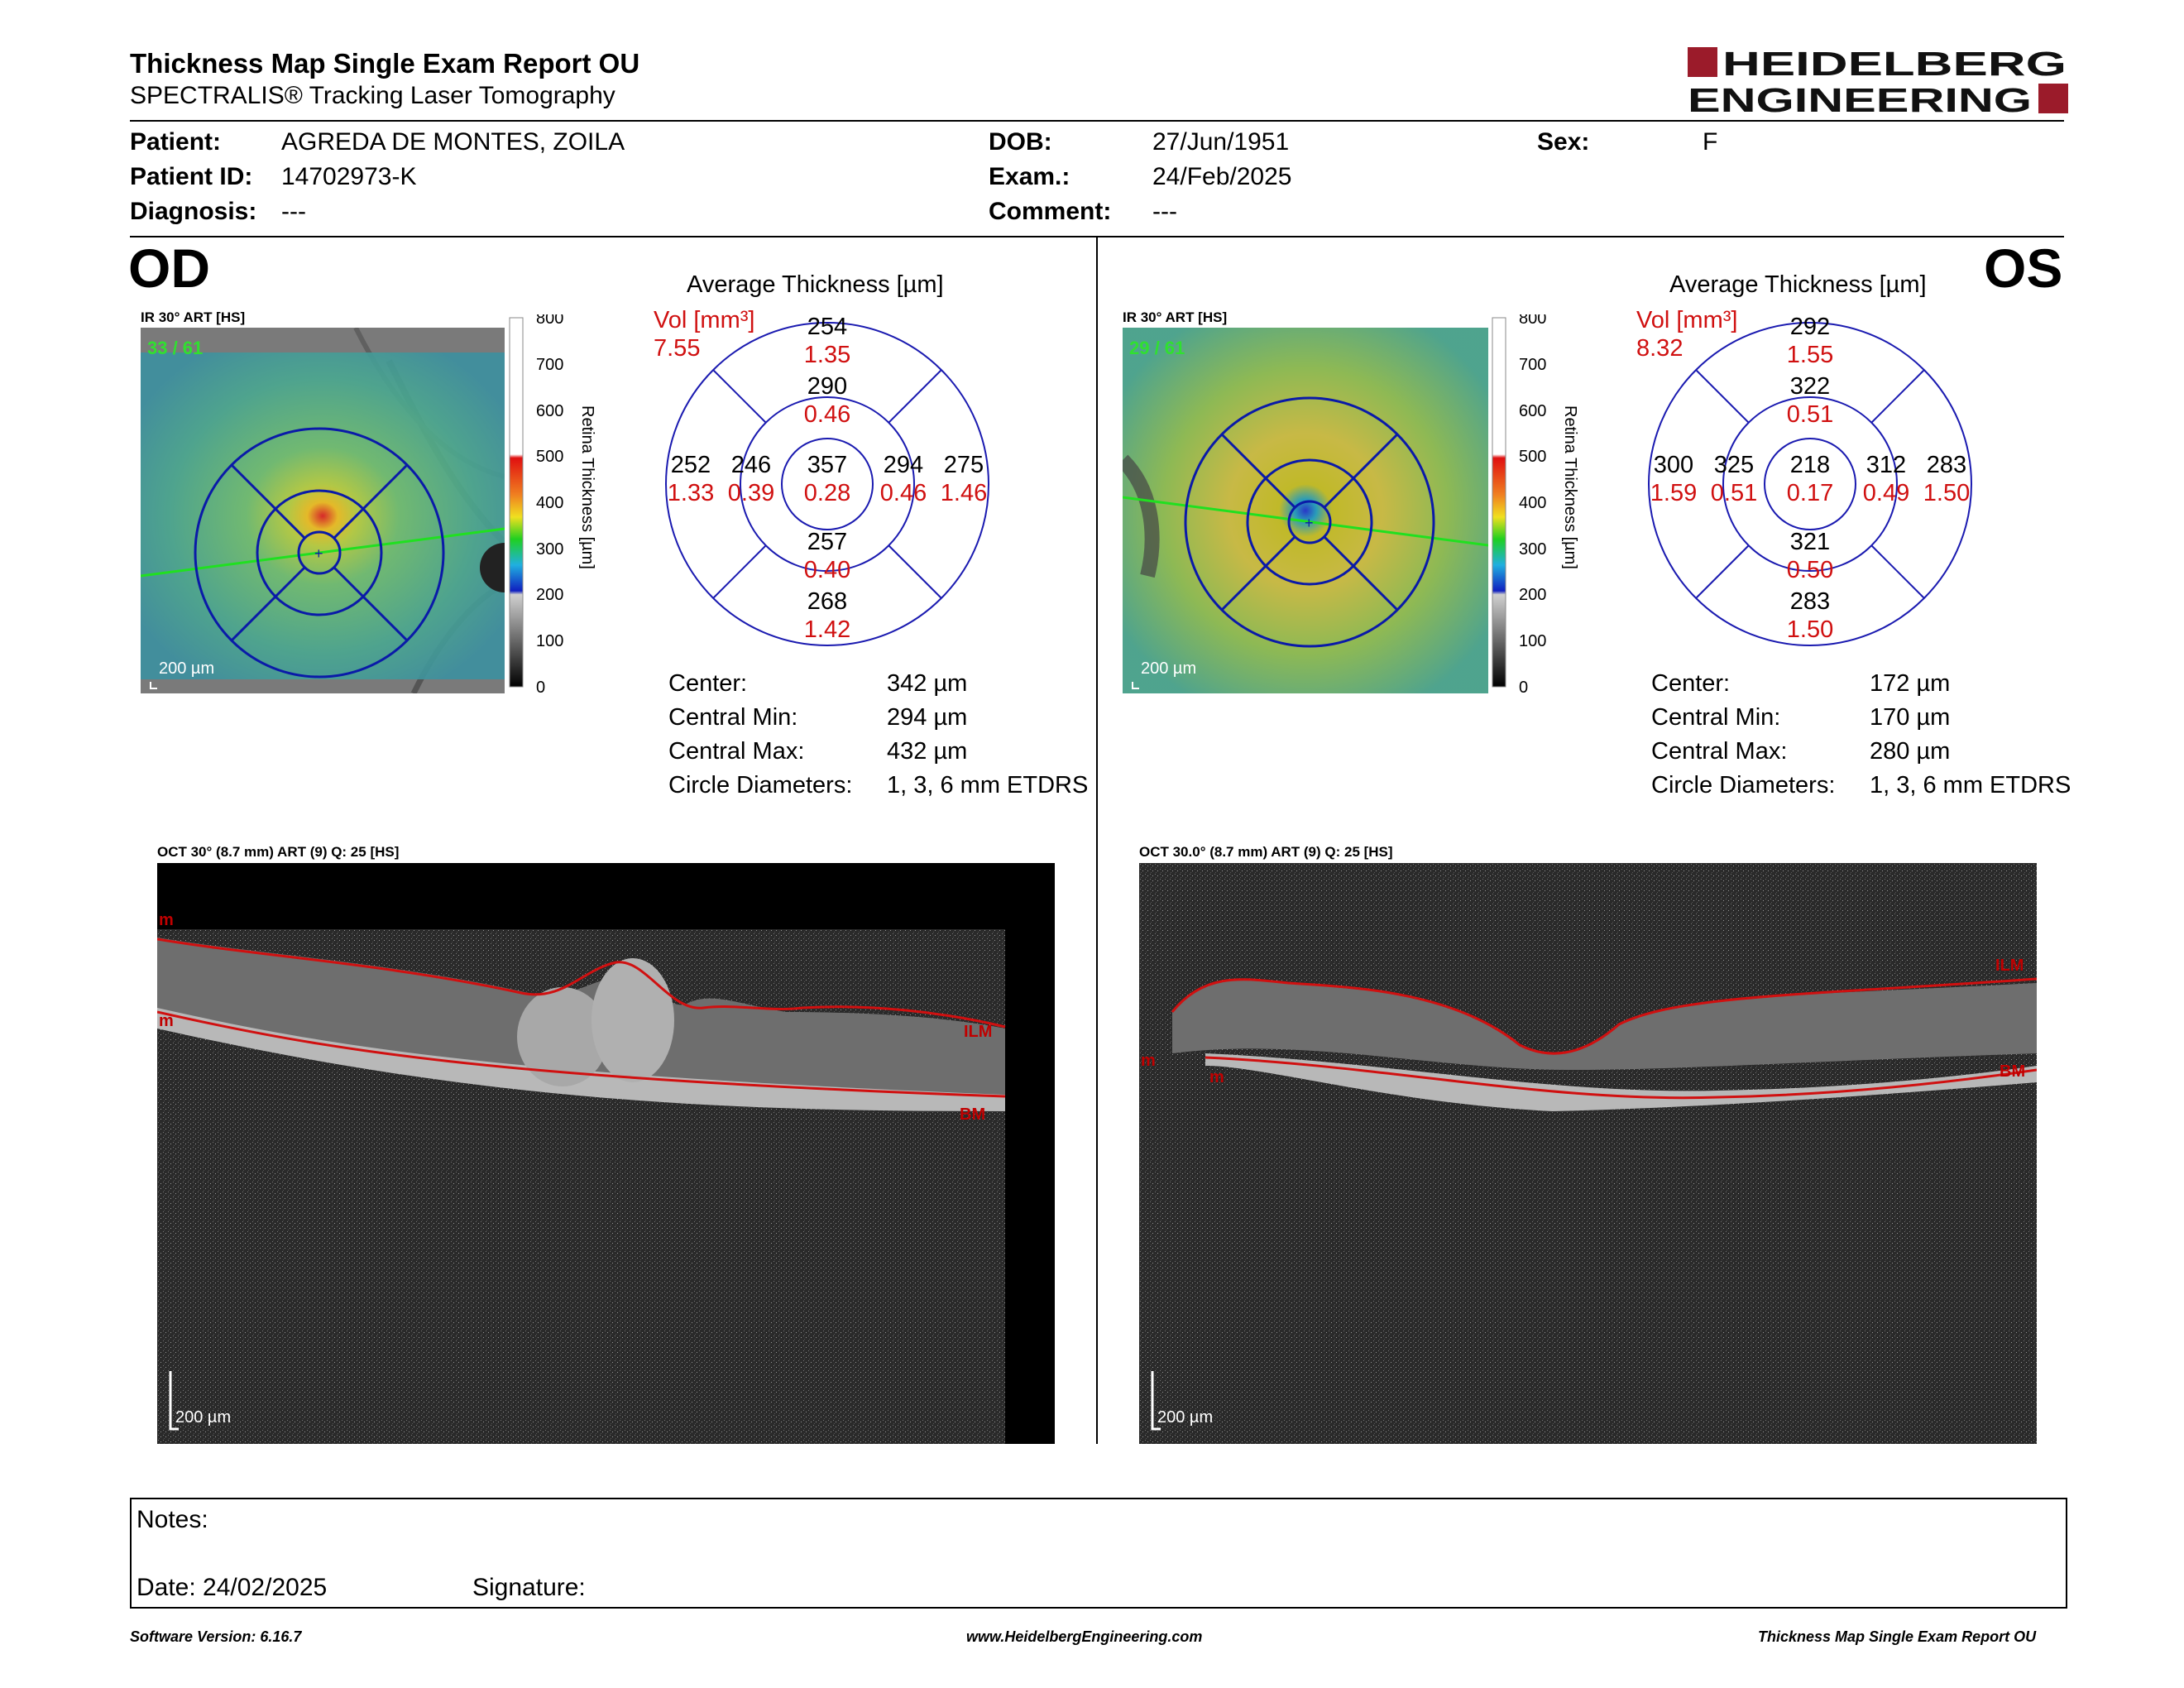 The width and height of the screenshot is (2184, 1688). Describe the element at coordinates (927, 751) in the screenshot. I see `od-max-value: 432 µm` at that location.